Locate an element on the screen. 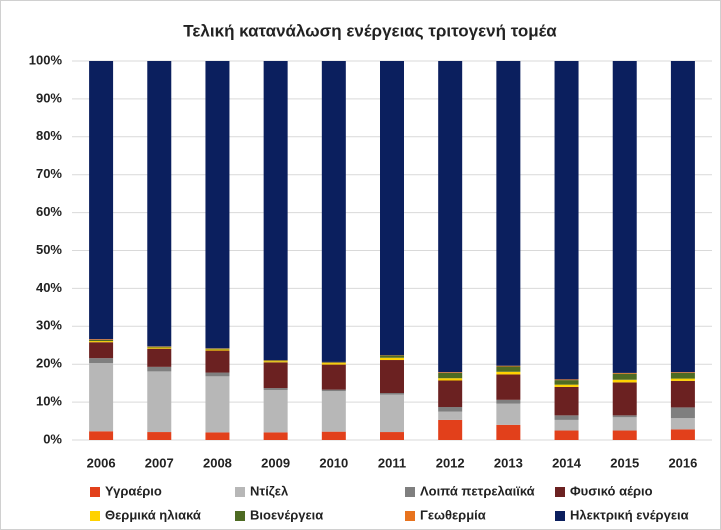 This screenshot has width=721, height=530. y-tick-label: 60% is located at coordinates (49, 211).